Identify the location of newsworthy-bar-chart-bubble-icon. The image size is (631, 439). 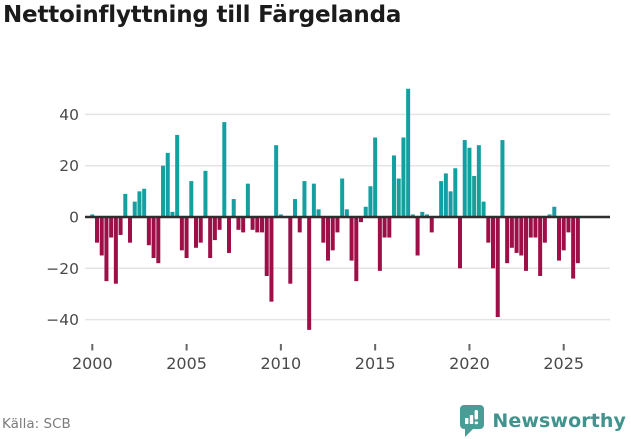
(472, 421).